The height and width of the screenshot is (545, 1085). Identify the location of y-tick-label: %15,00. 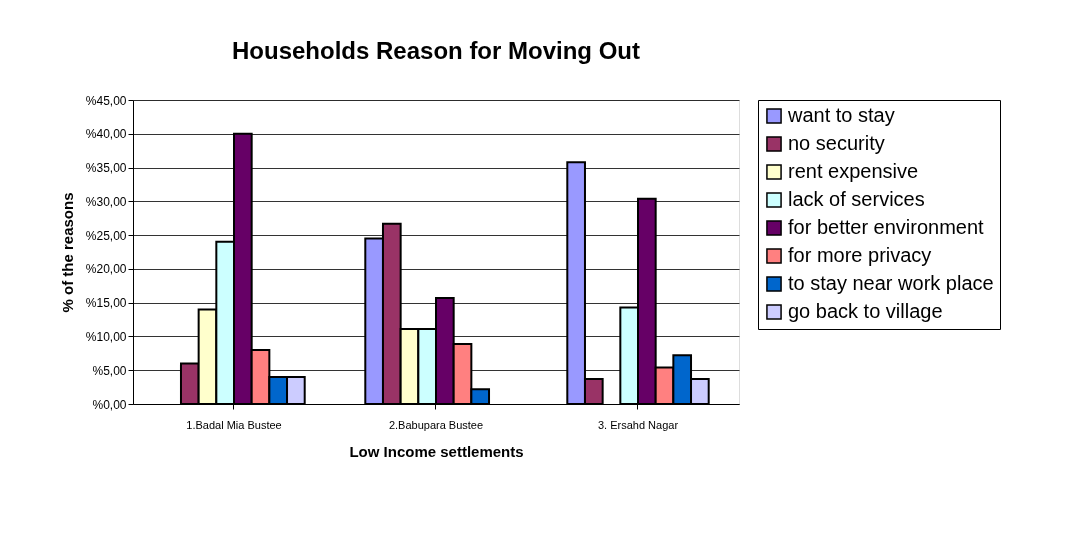
(106, 303).